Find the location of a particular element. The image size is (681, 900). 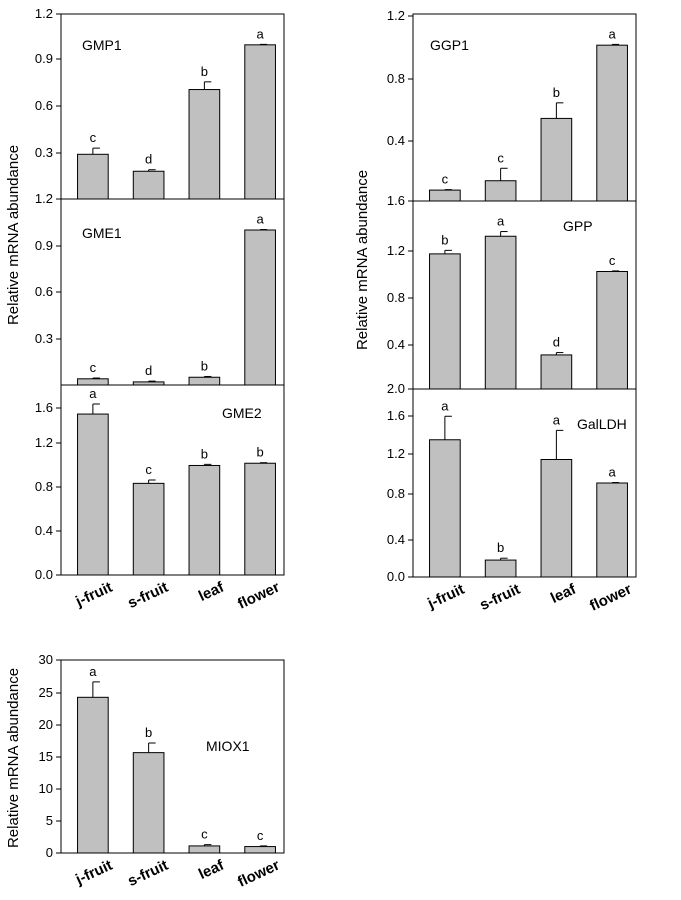

y-tick-label: 15 is located at coordinates (46, 756).